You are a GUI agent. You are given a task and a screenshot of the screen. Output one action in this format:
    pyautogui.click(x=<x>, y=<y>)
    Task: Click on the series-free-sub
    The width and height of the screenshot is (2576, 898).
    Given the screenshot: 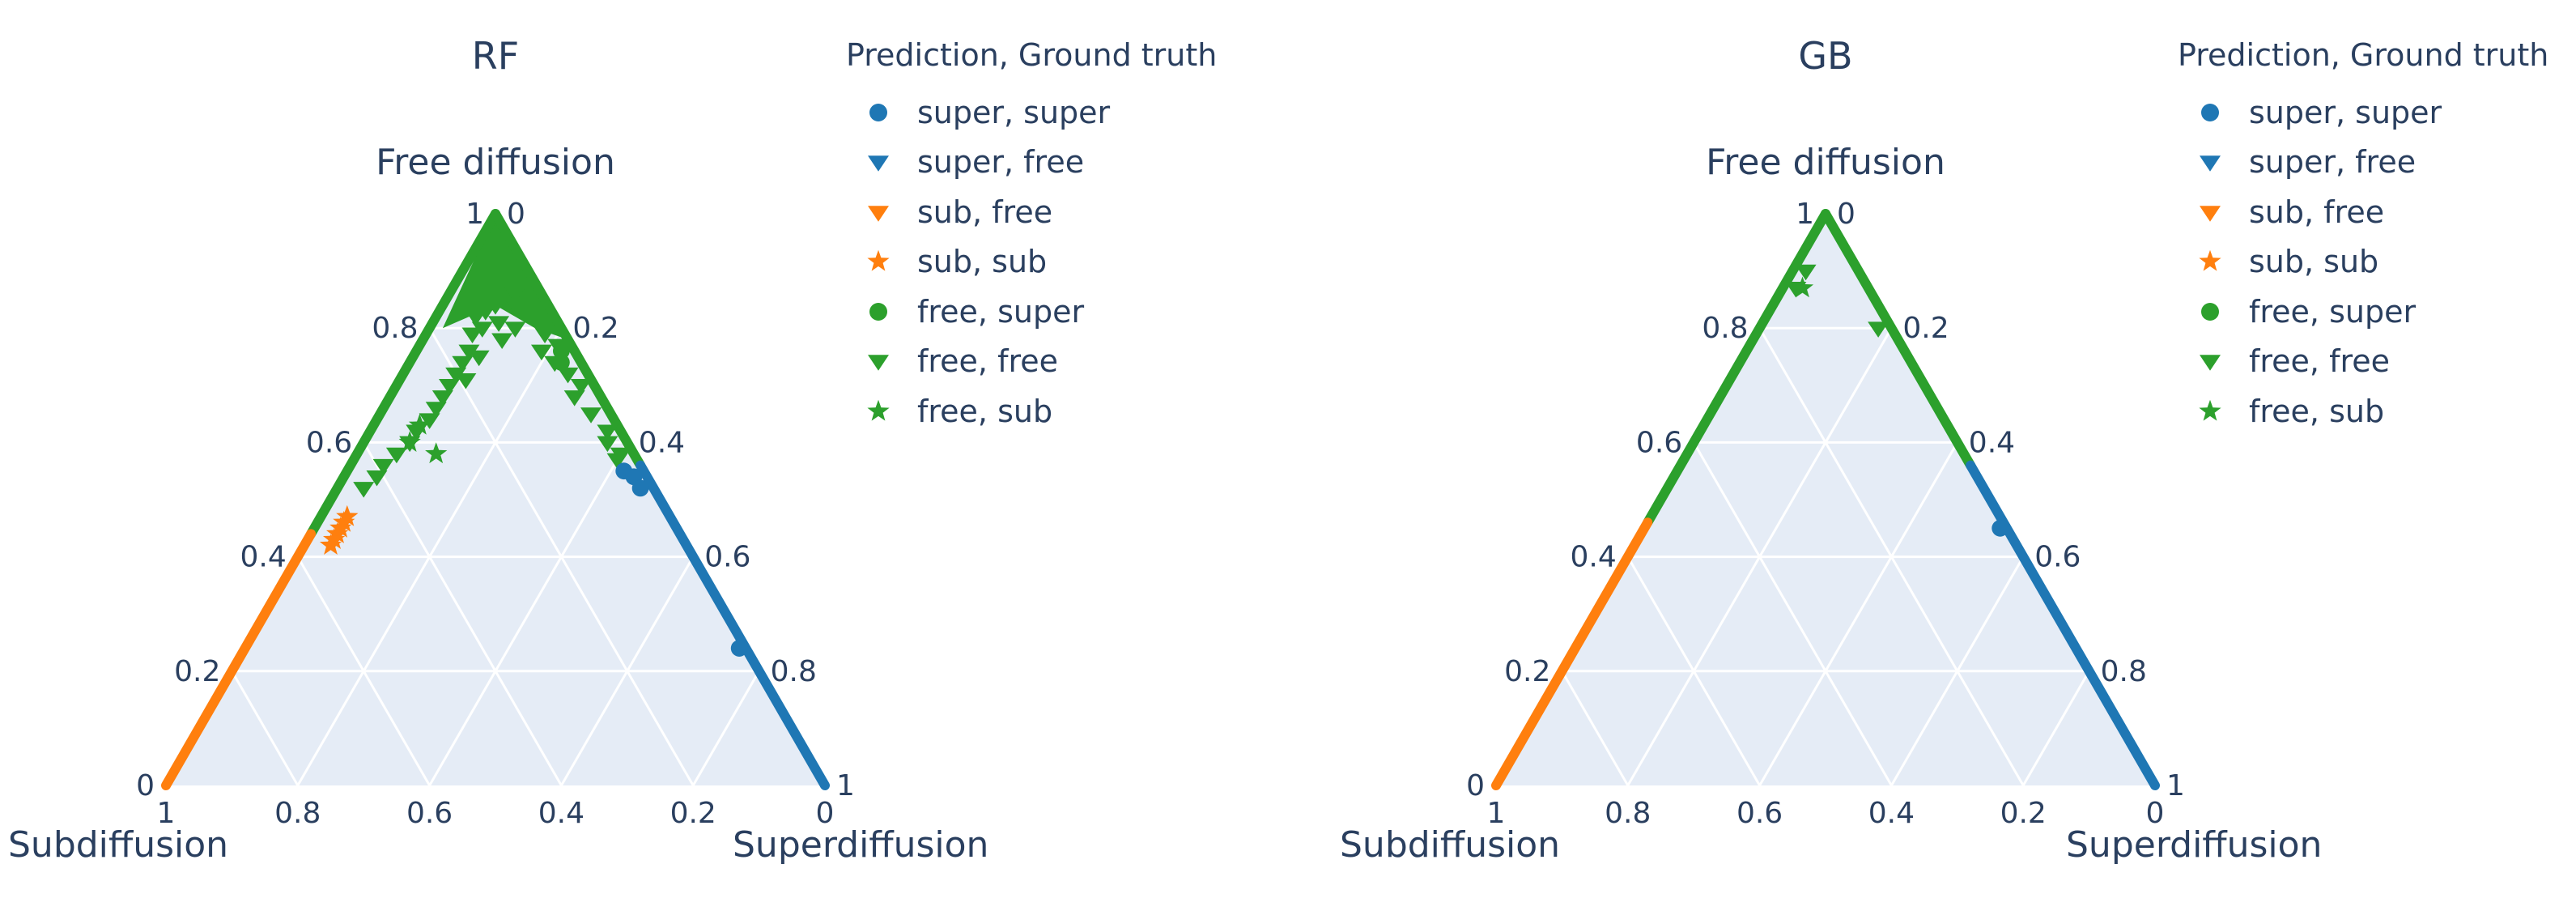 What is the action you would take?
    pyautogui.click(x=423, y=438)
    